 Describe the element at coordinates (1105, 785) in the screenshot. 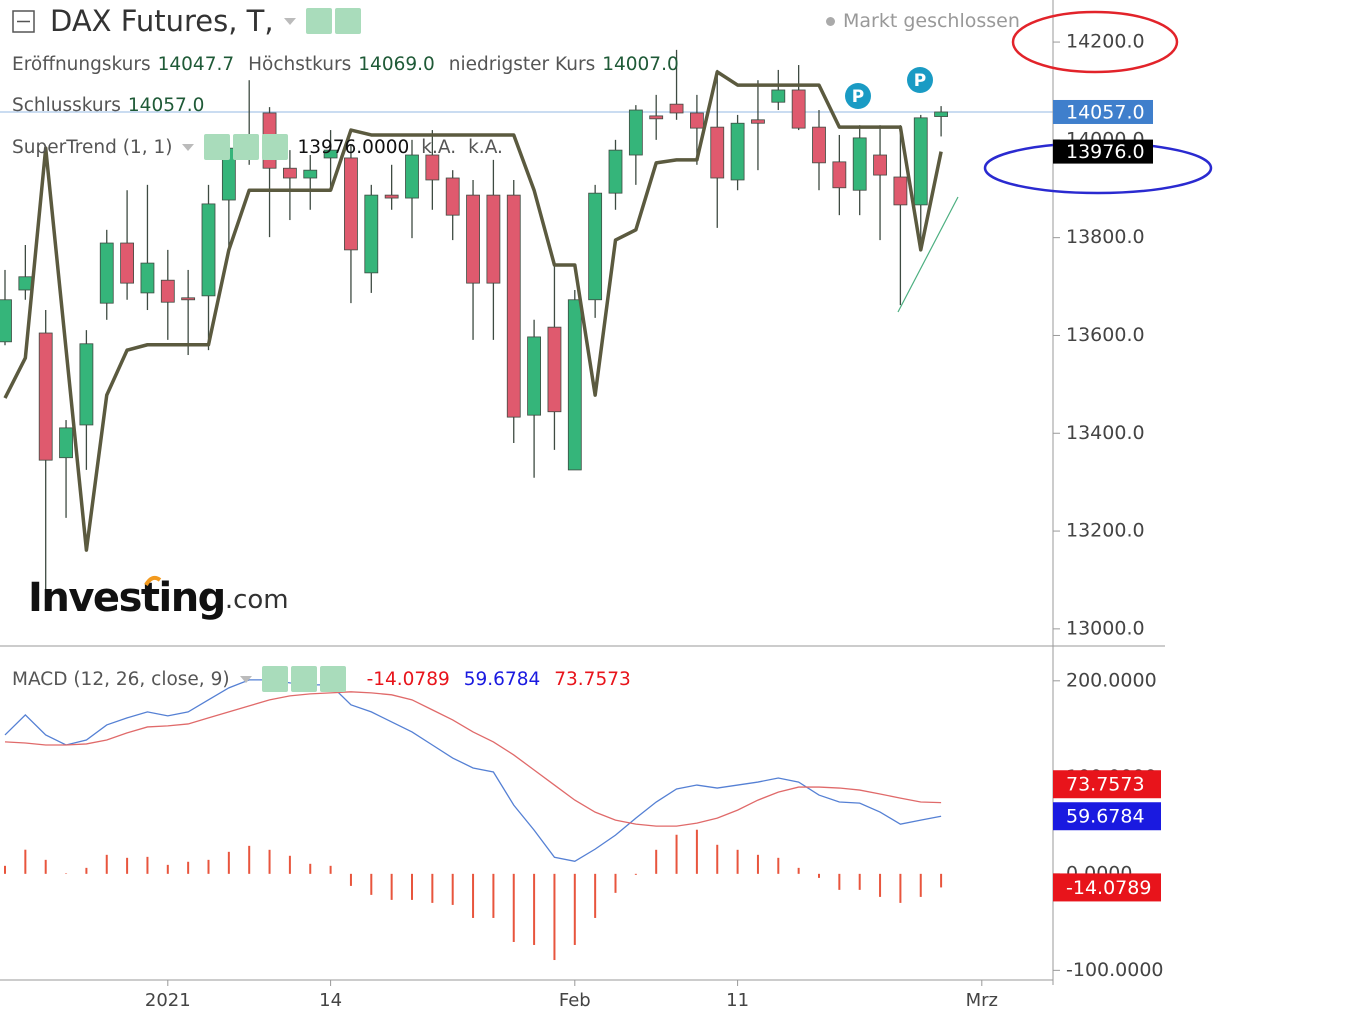

I see `value-box-label: 73.7573` at that location.